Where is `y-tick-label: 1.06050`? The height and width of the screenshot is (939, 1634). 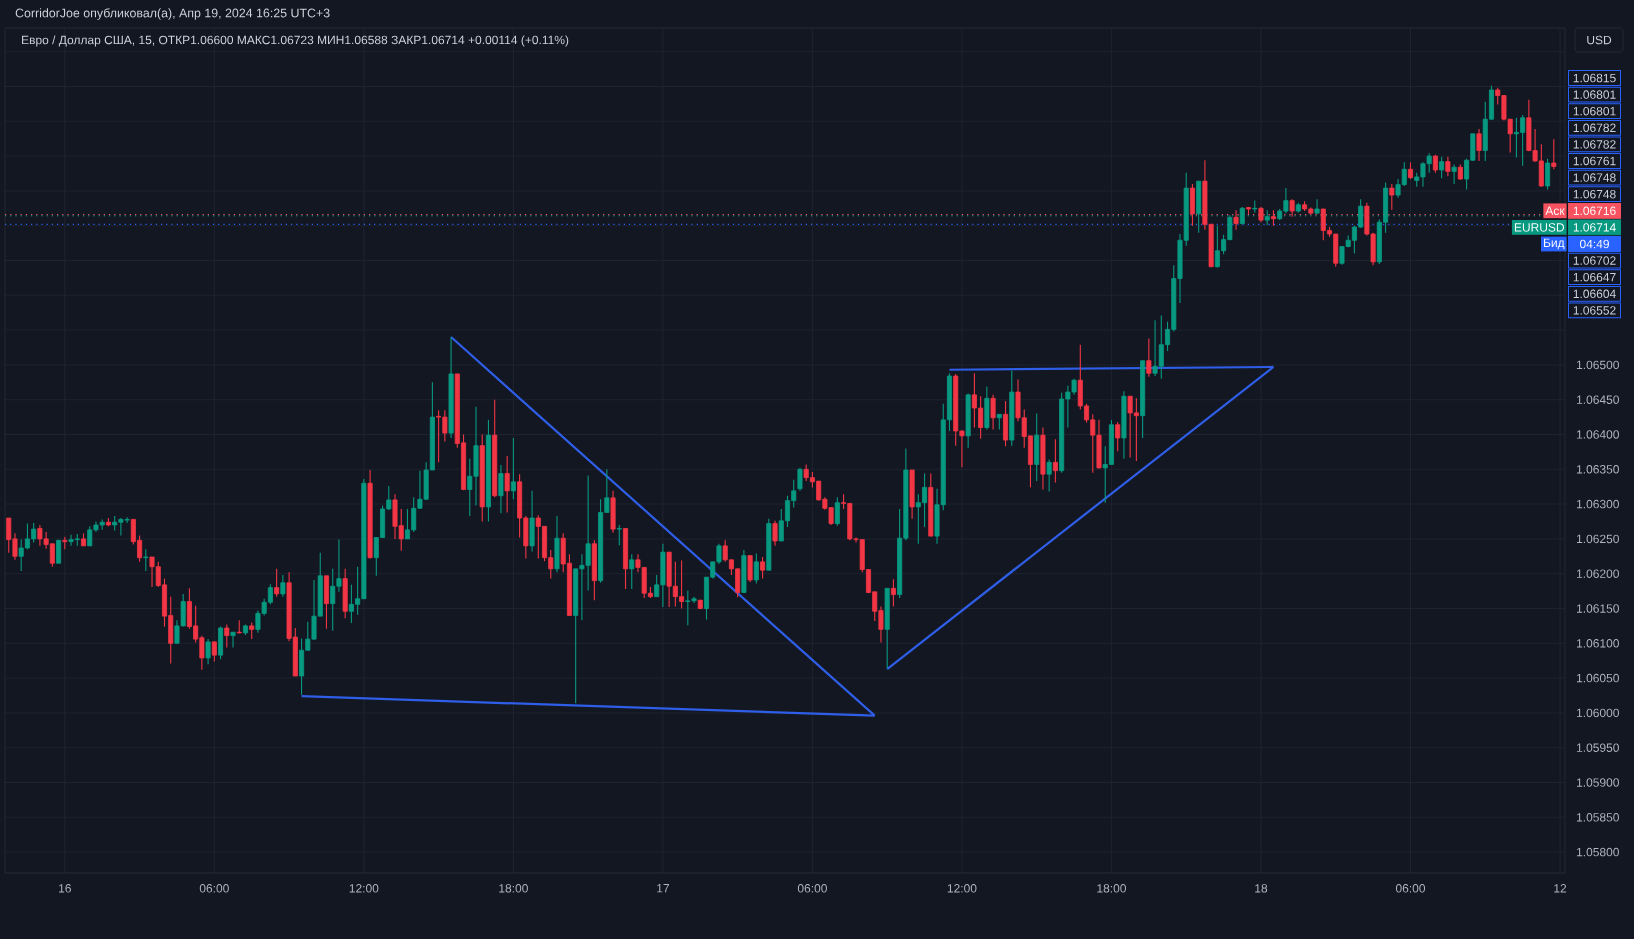
y-tick-label: 1.06050 is located at coordinates (1597, 678).